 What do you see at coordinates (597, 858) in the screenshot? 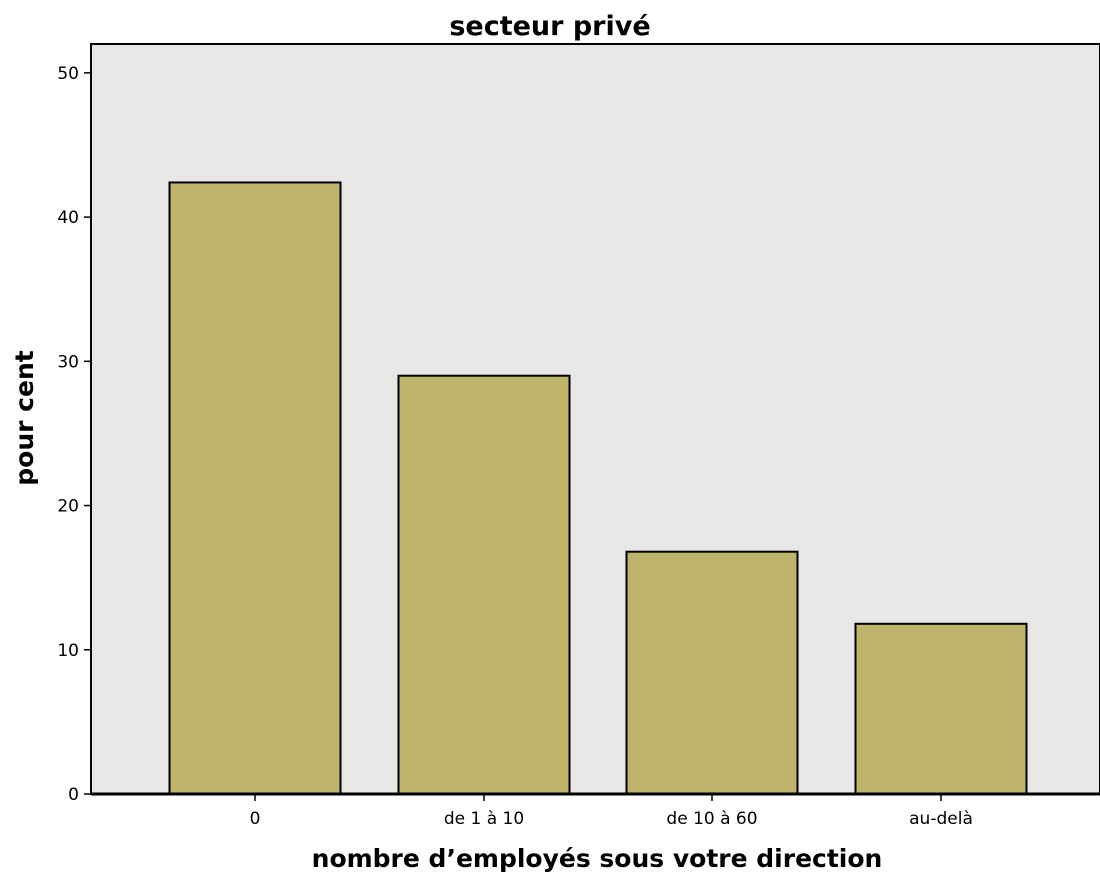
I see `x-axis-label: nombre d’employés sous votre direction` at bounding box center [597, 858].